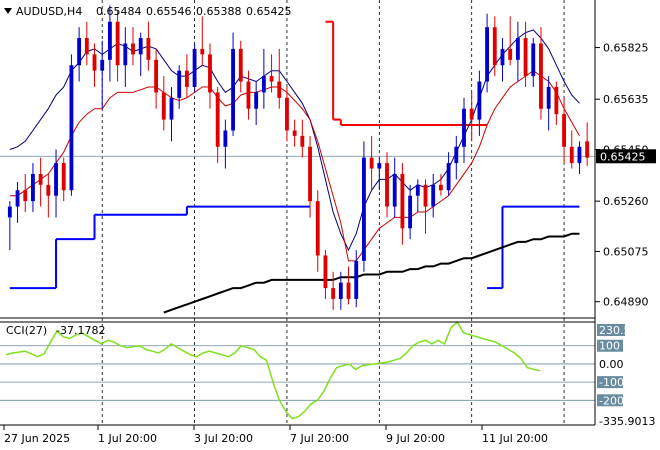 Image resolution: width=660 pixels, height=450 pixels. I want to click on collapse-triangle-icon, so click(8, 11).